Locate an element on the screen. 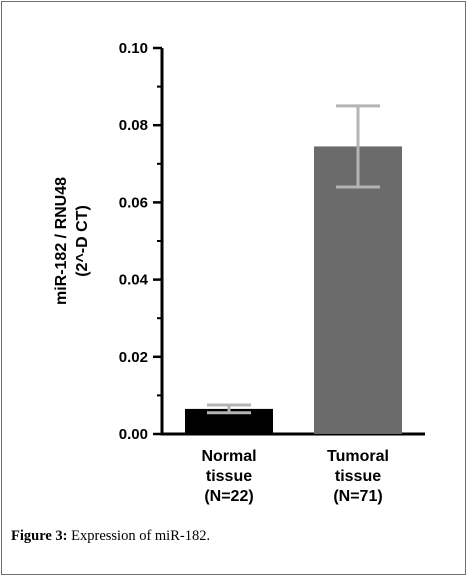 This screenshot has height=578, width=469. y-axis-title: miR-182 / RNU48 (2^-D CT) is located at coordinates (72, 241).